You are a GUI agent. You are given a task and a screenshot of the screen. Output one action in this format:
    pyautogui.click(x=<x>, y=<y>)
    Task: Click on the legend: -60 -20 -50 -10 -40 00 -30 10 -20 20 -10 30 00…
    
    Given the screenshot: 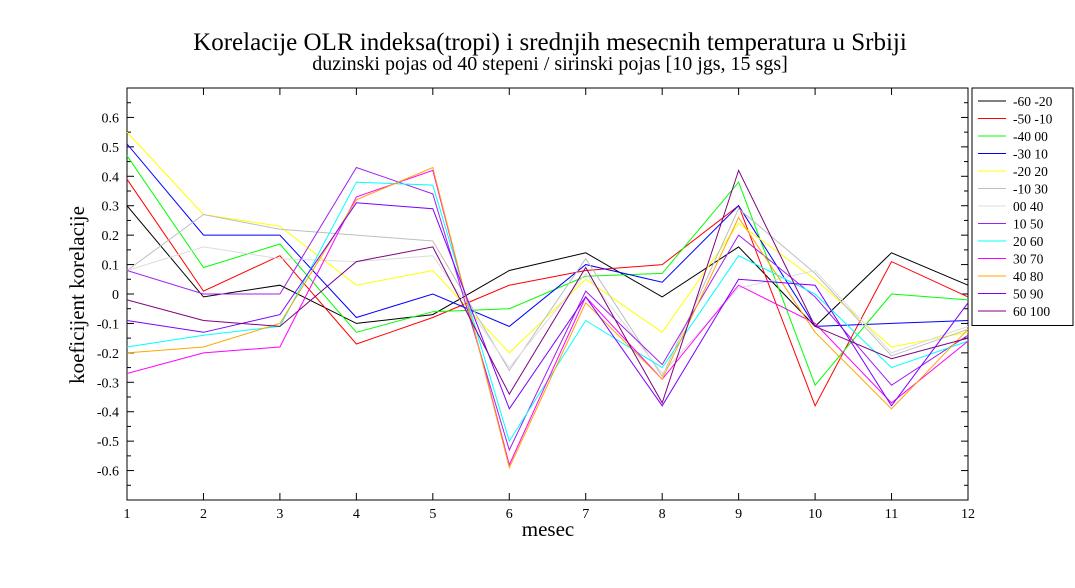 What is the action you would take?
    pyautogui.click(x=1022, y=206)
    